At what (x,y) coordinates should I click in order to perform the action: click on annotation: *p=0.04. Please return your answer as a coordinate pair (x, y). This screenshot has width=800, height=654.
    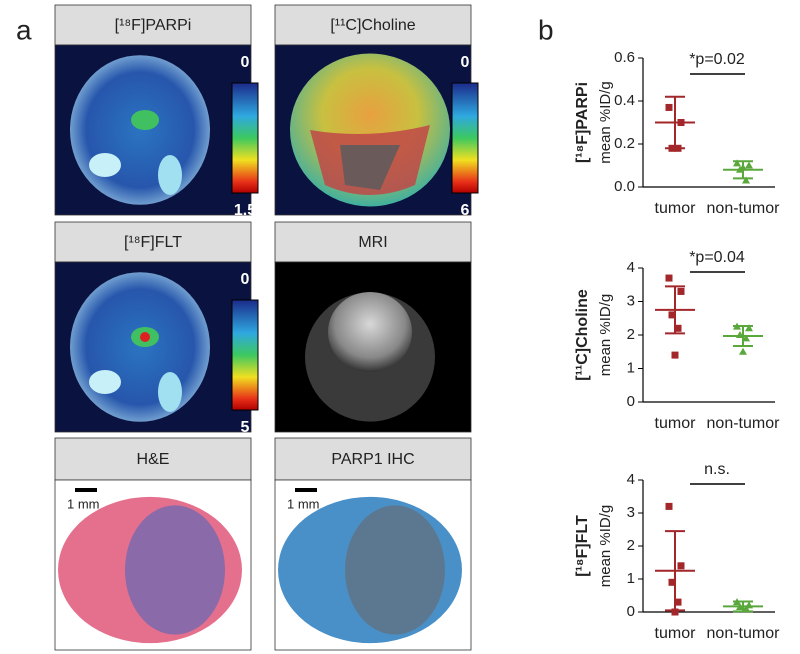
    Looking at the image, I should click on (717, 257).